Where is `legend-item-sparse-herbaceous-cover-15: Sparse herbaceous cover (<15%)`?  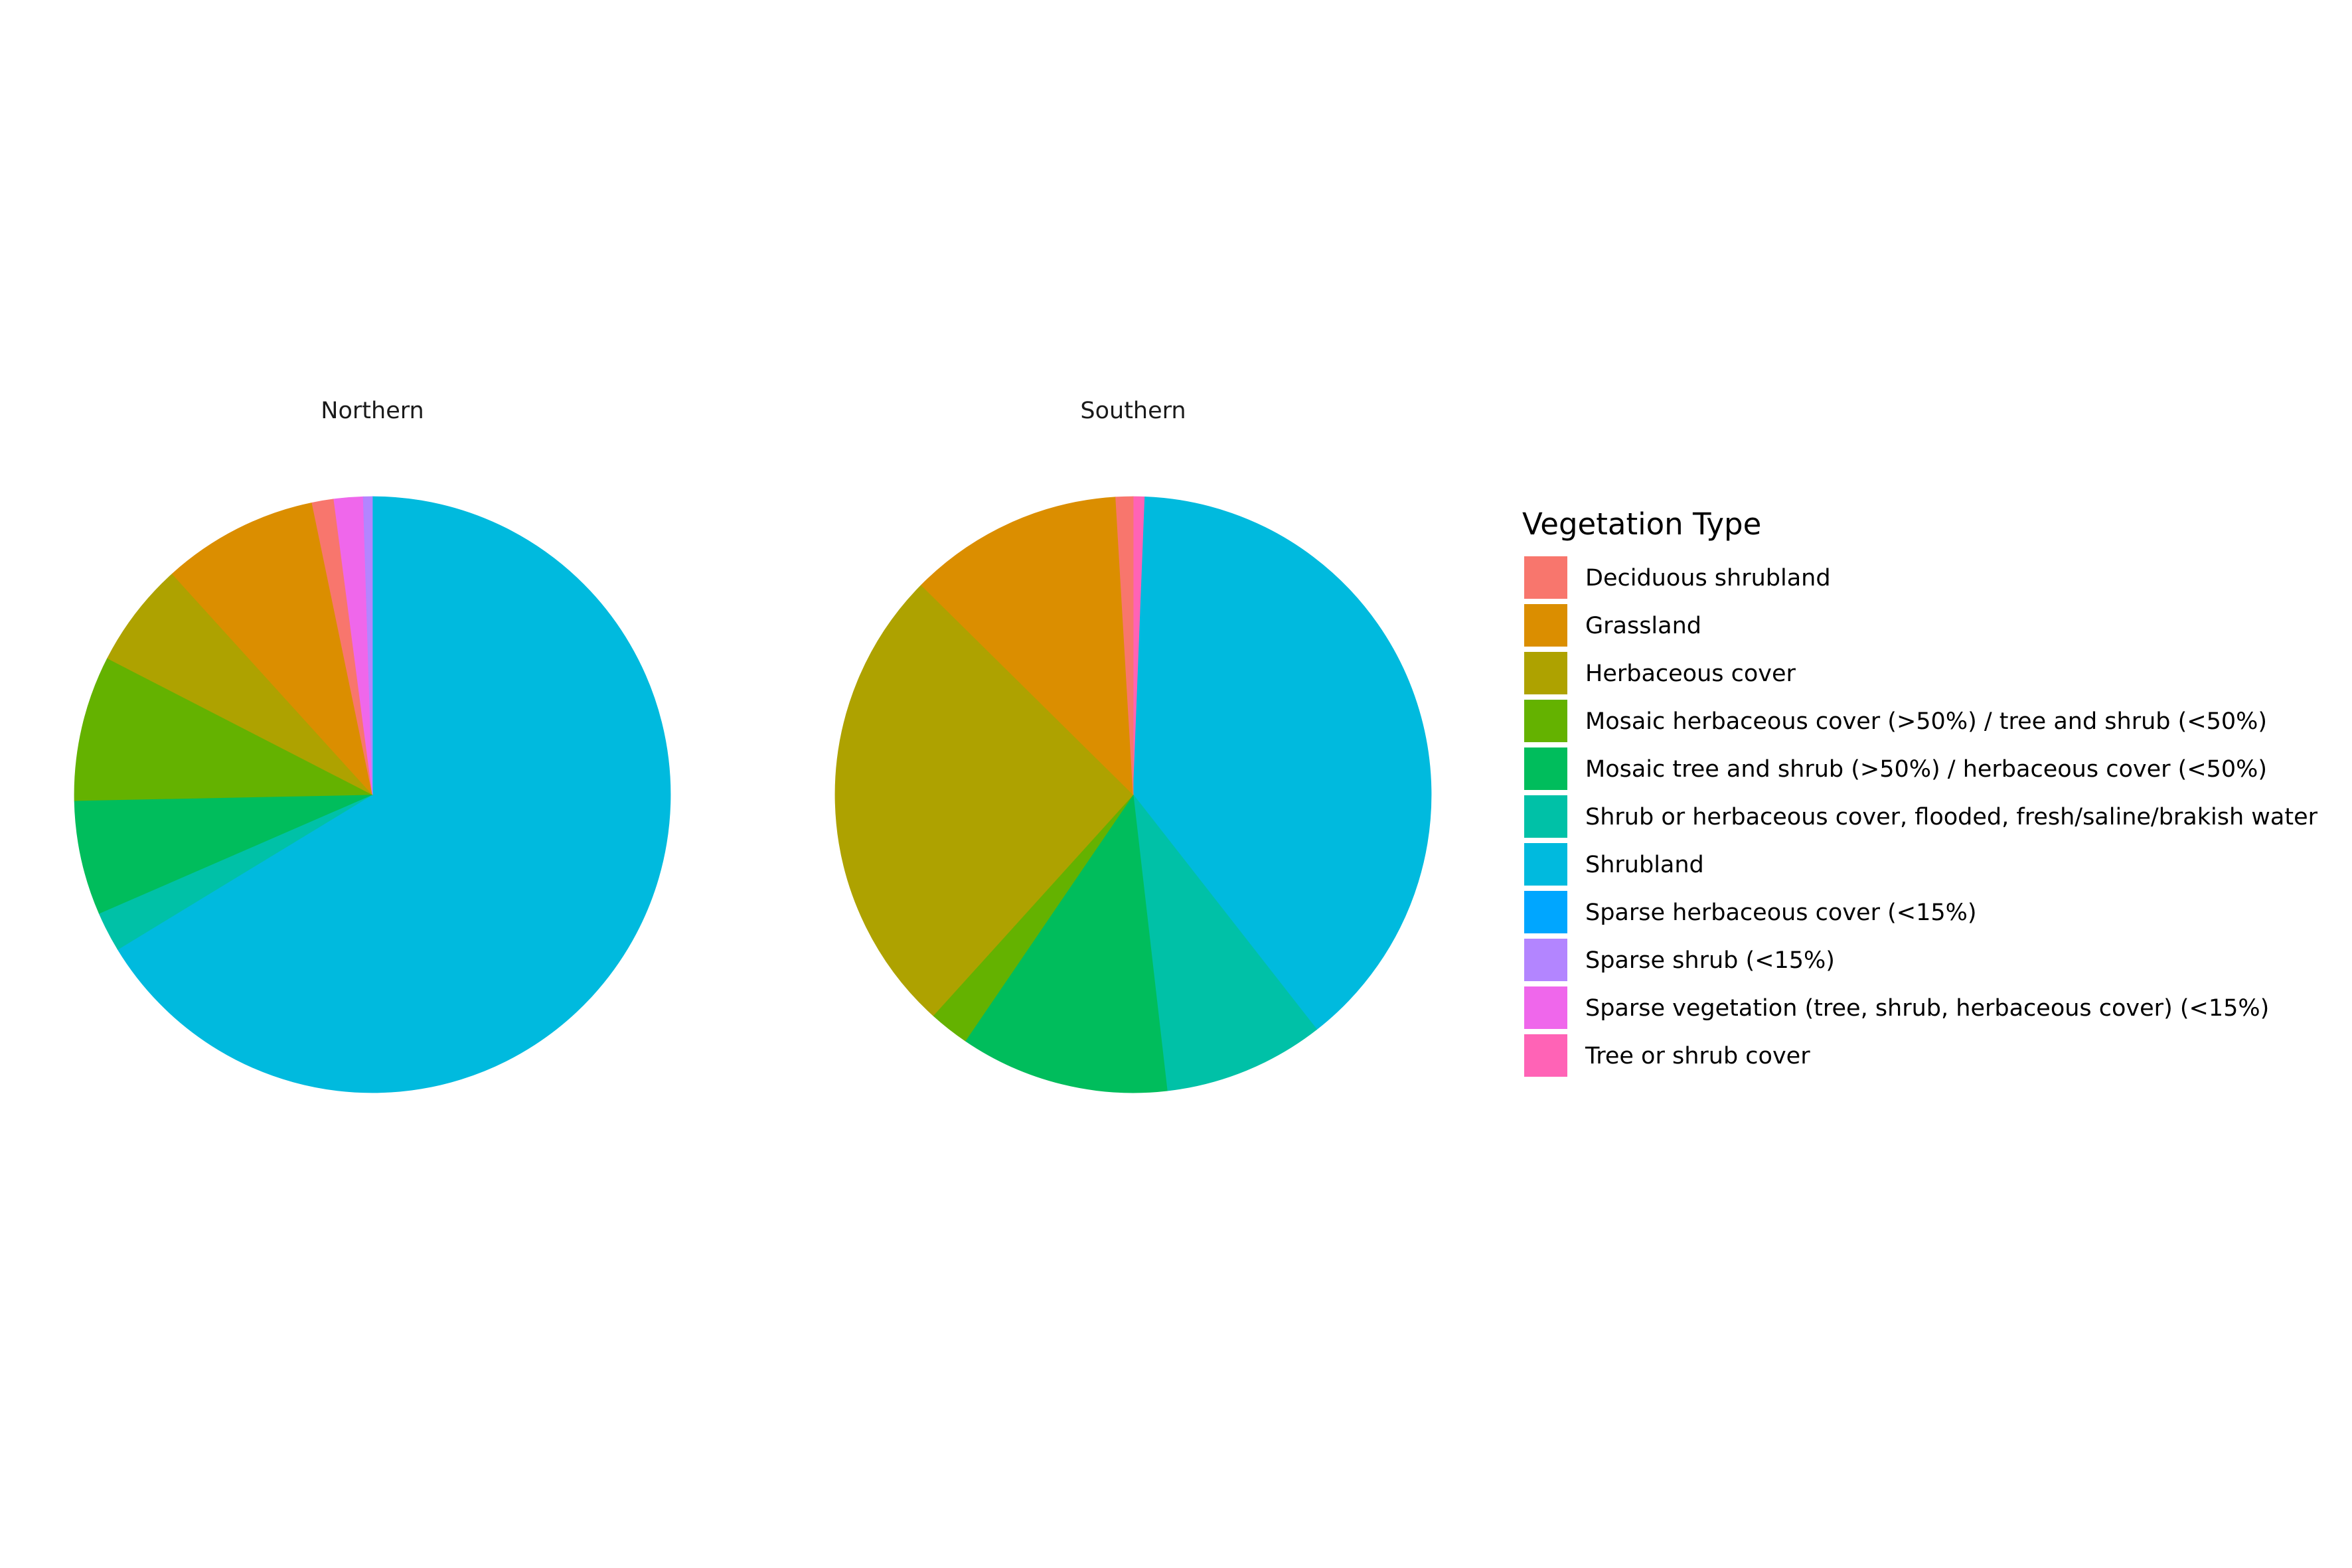
legend-item-sparse-herbaceous-cover-15: Sparse herbaceous cover (<15%) is located at coordinates (1750, 913).